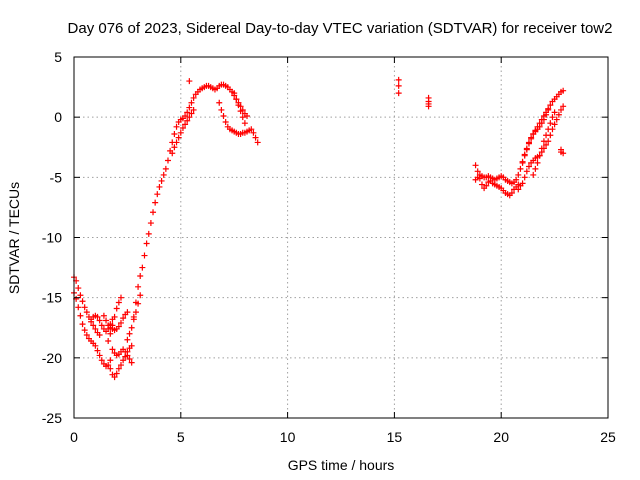 The image size is (640, 480). Describe the element at coordinates (608, 437) in the screenshot. I see `x-tick-label: 25` at that location.